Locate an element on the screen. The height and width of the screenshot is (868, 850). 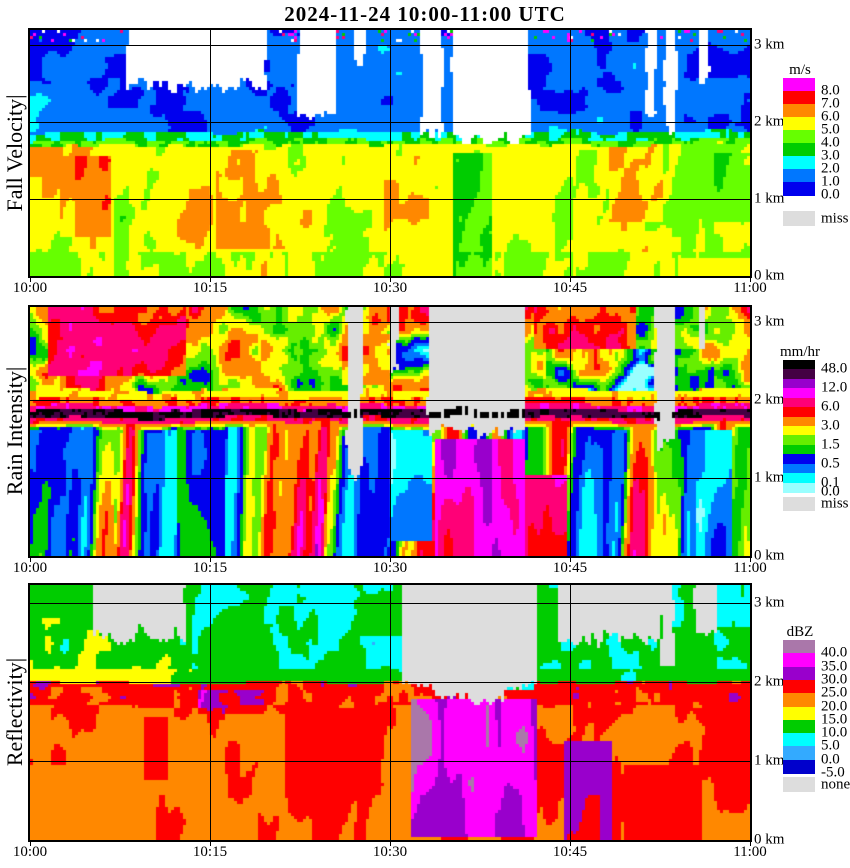
legend-tick-label: 12.0 is located at coordinates (834, 387).